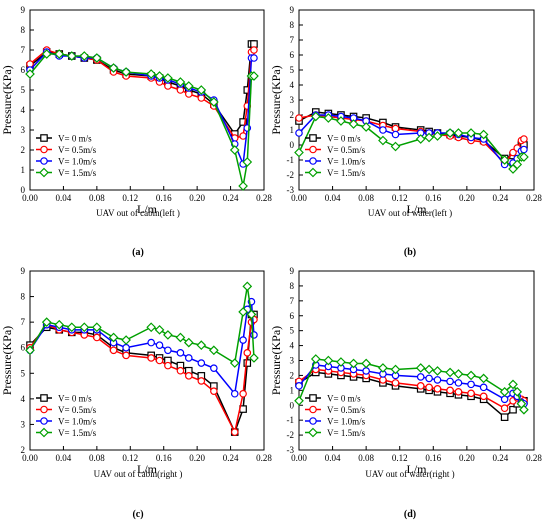 This screenshot has height=528, width=550. I want to click on panel-a-subtitle: UAV out of cabin(left ), so click(138, 213).